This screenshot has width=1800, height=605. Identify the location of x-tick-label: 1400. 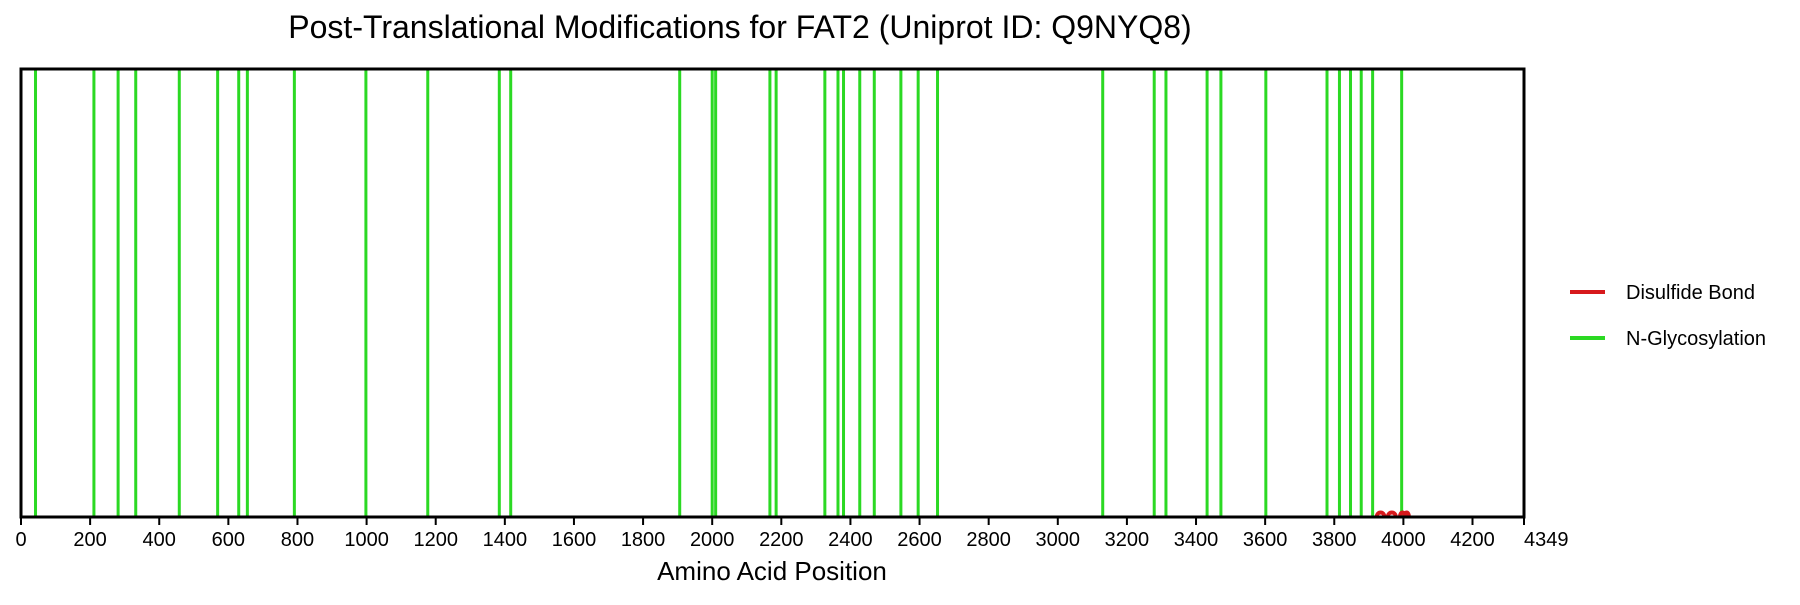
(505, 540).